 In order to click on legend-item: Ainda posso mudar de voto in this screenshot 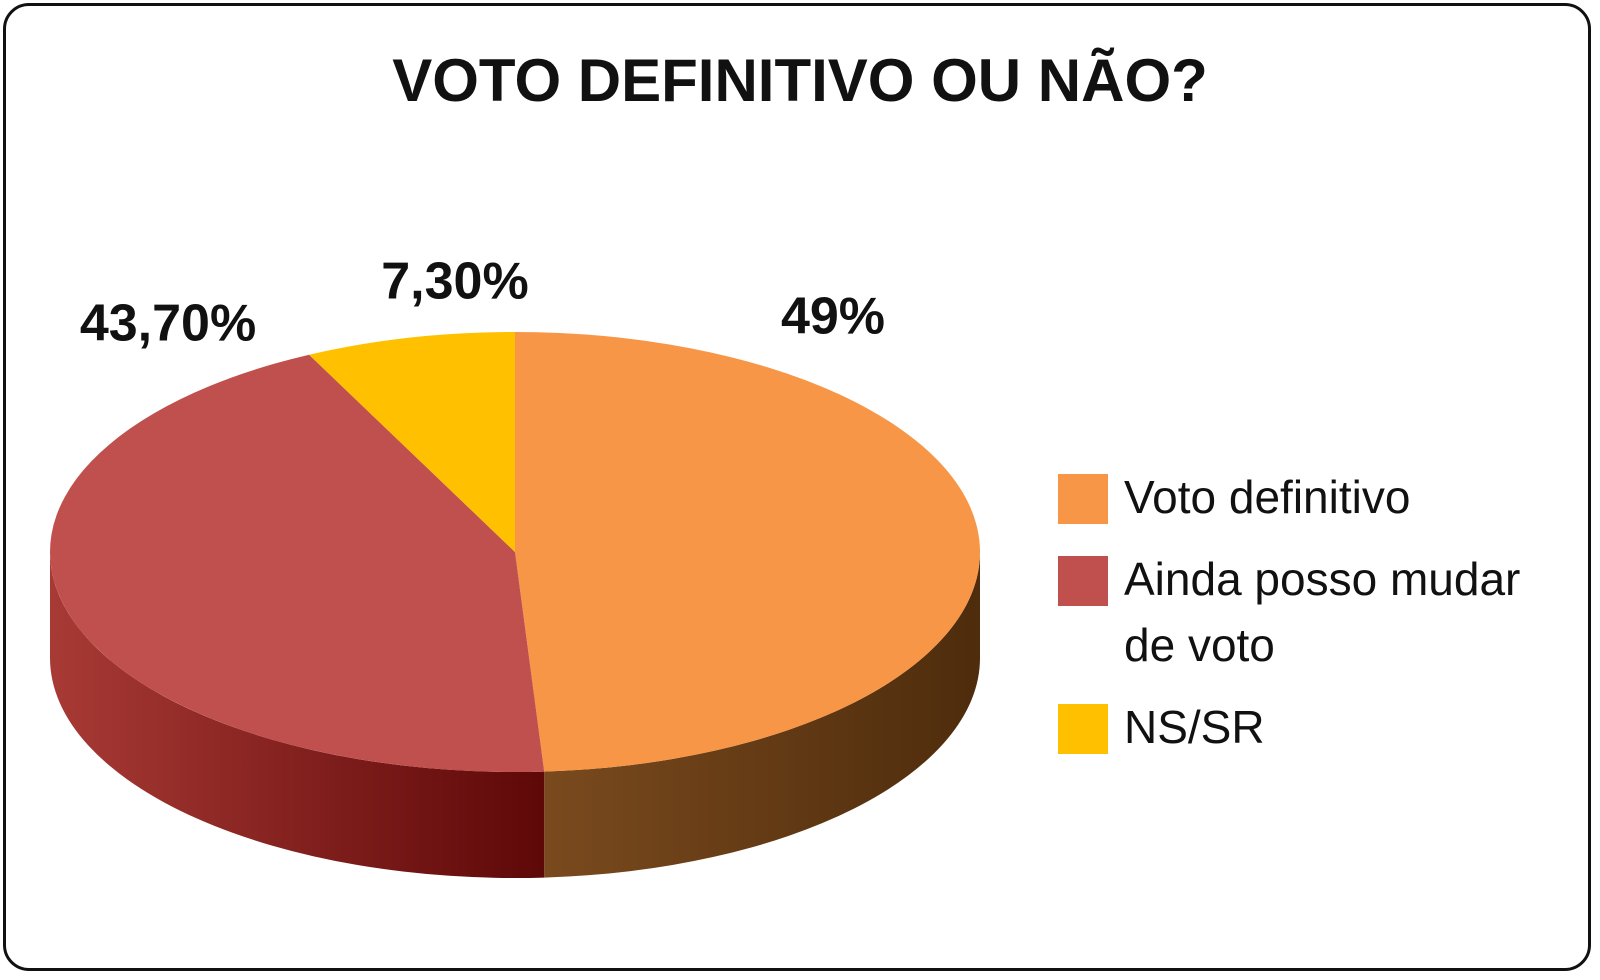, I will do `click(1318, 615)`.